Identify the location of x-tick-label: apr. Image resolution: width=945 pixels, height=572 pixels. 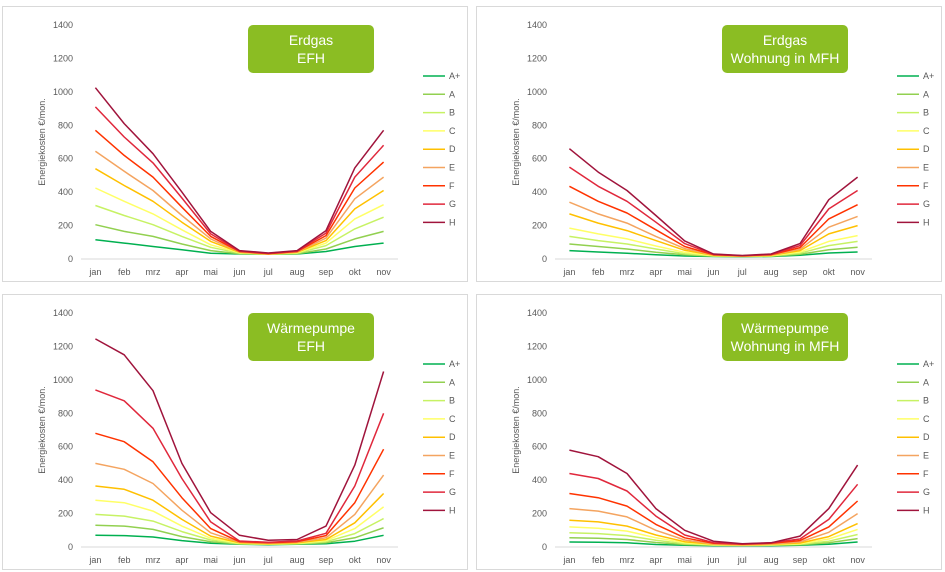
(181, 560).